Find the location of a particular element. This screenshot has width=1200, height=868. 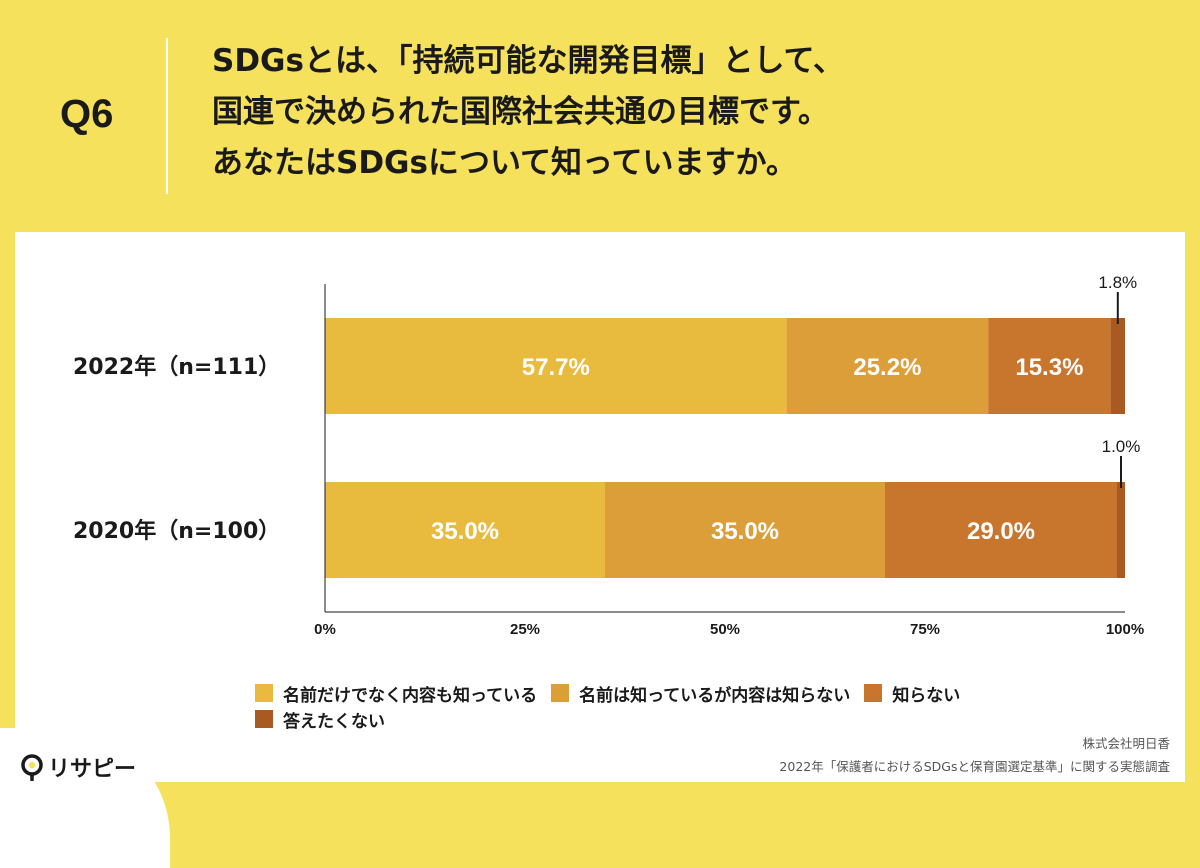

data-label: 25.2% is located at coordinates (887, 367).